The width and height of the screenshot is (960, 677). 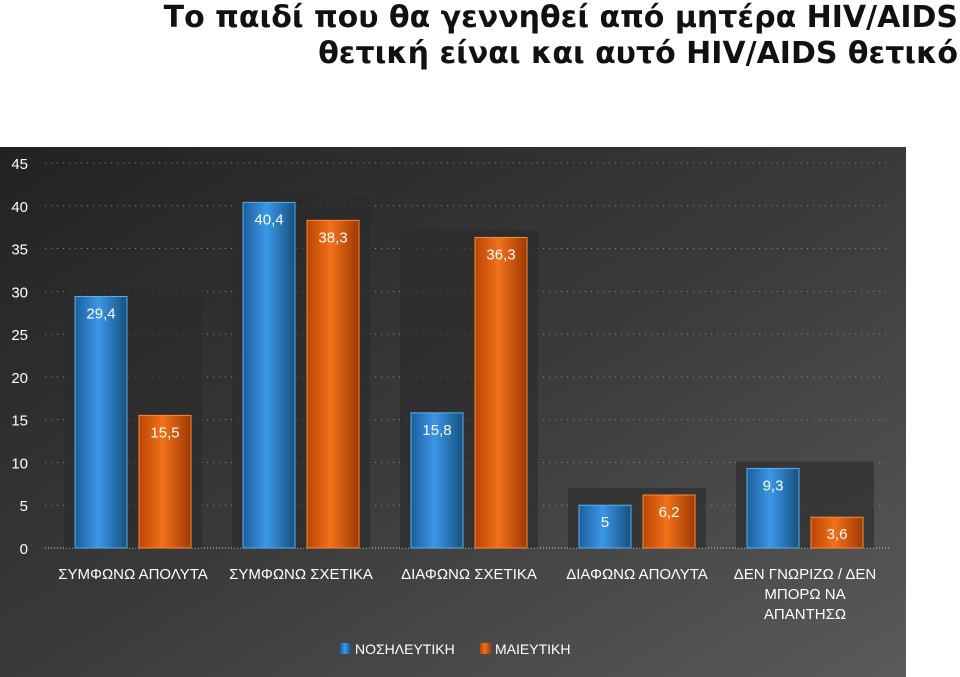 I want to click on y-axis: 0 5 10 15 20 25 30 35 40 45, so click(x=19, y=357).